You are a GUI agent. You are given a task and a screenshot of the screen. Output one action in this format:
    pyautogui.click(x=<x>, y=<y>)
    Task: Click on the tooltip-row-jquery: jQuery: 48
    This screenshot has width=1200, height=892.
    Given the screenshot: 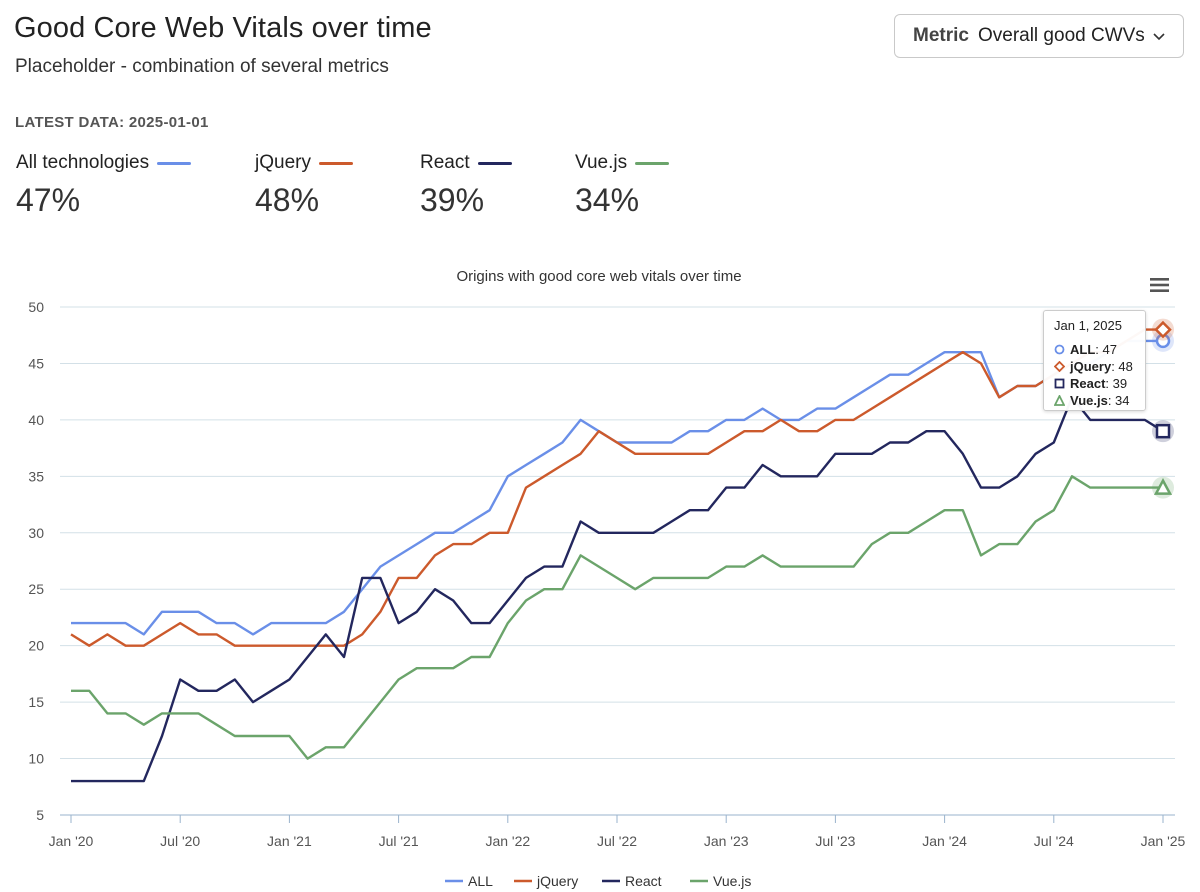 What is the action you would take?
    pyautogui.click(x=1099, y=366)
    